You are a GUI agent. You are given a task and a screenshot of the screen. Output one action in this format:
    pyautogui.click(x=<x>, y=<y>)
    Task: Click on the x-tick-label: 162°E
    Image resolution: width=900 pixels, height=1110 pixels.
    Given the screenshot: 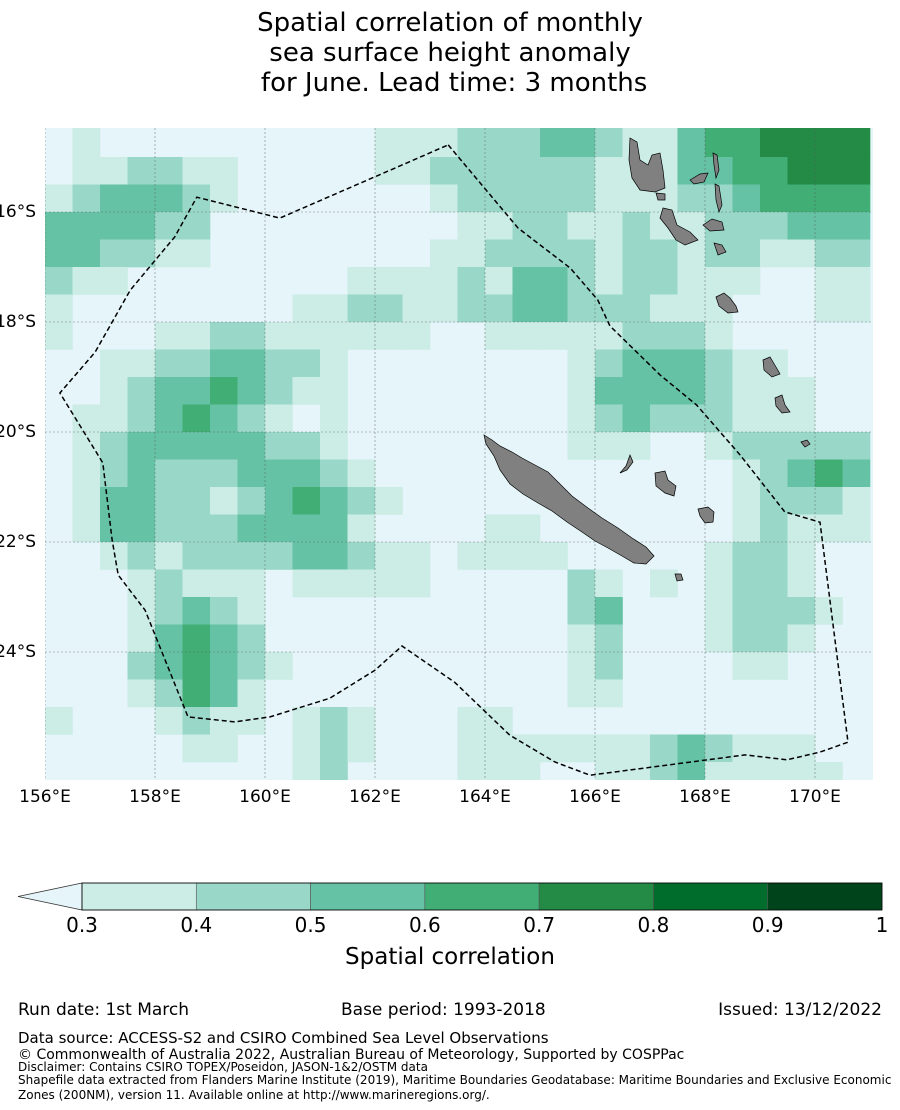 What is the action you would take?
    pyautogui.click(x=375, y=797)
    